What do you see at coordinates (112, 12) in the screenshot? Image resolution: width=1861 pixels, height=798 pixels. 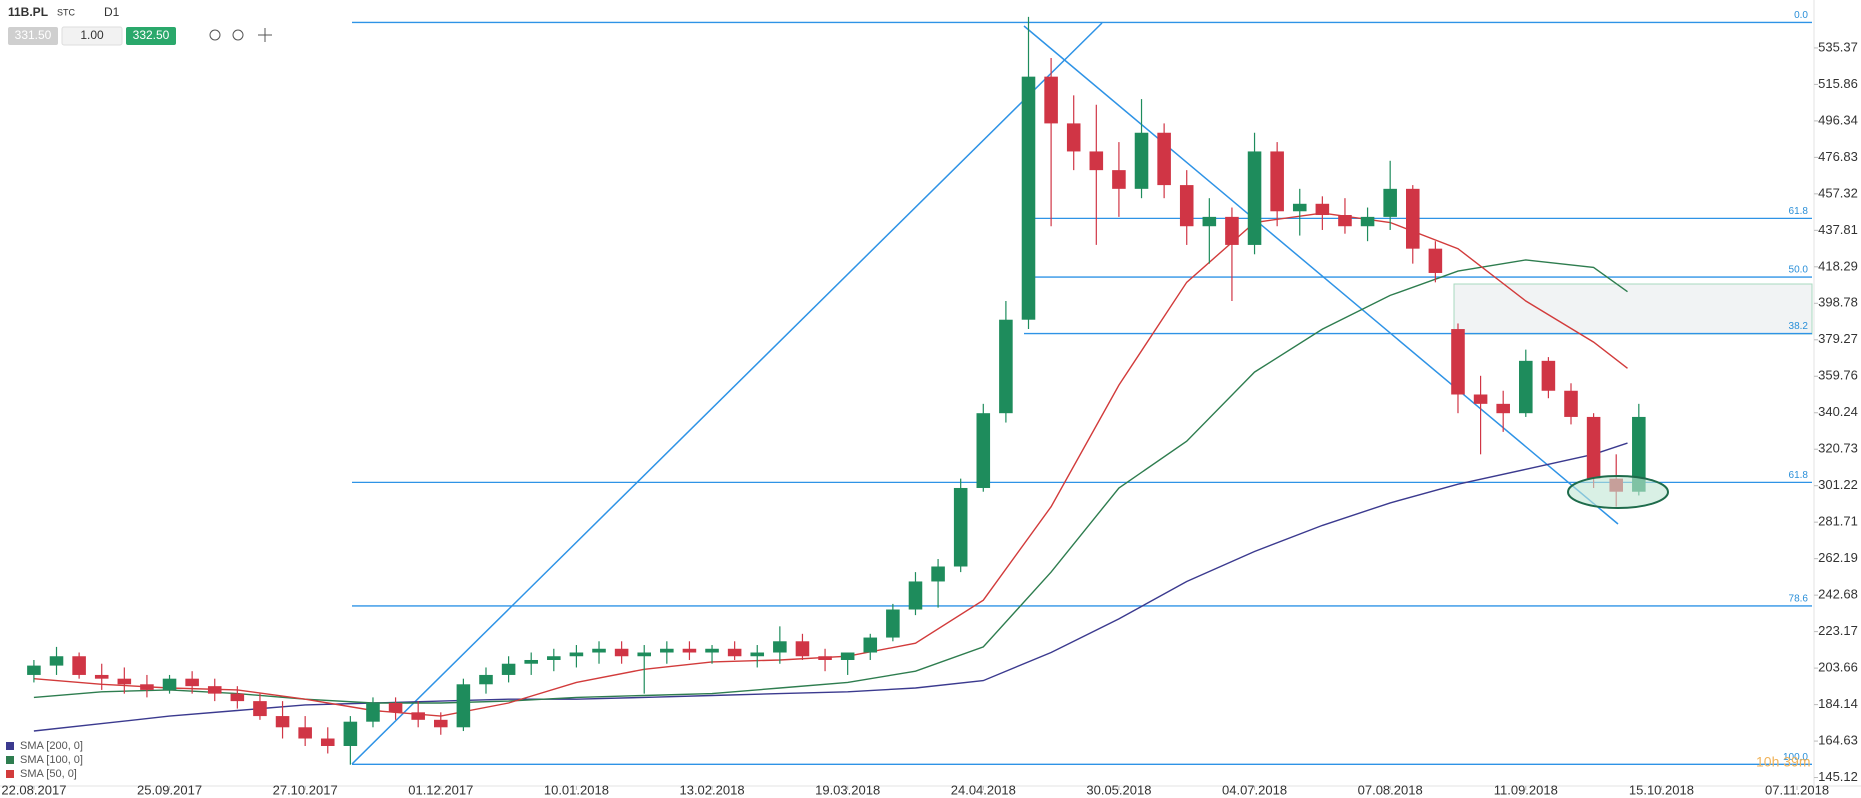 I see `interval: D1` at bounding box center [112, 12].